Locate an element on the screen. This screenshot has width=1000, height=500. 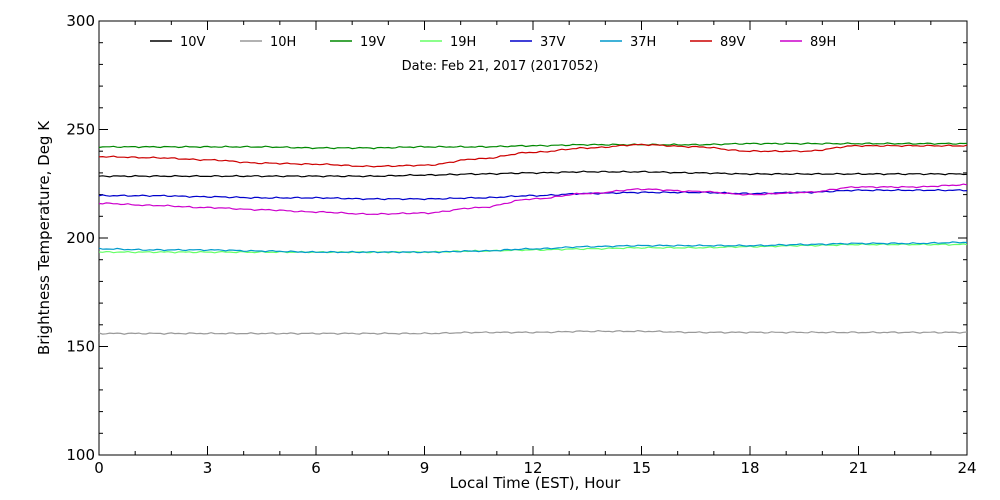
series-line-89h is located at coordinates (533, 199).